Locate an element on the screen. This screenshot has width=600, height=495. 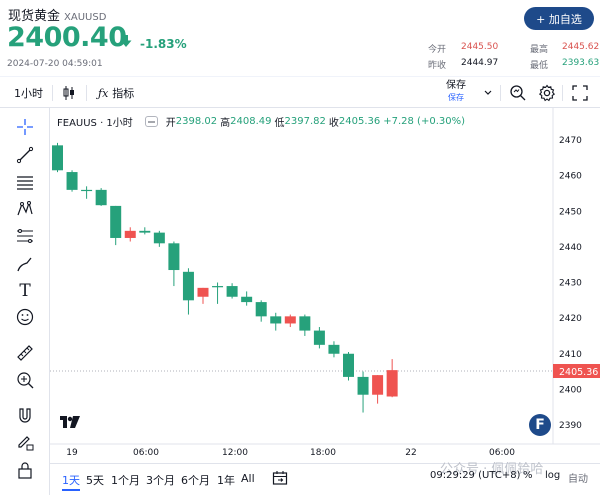
text-tool-icon: T is located at coordinates (25, 291).